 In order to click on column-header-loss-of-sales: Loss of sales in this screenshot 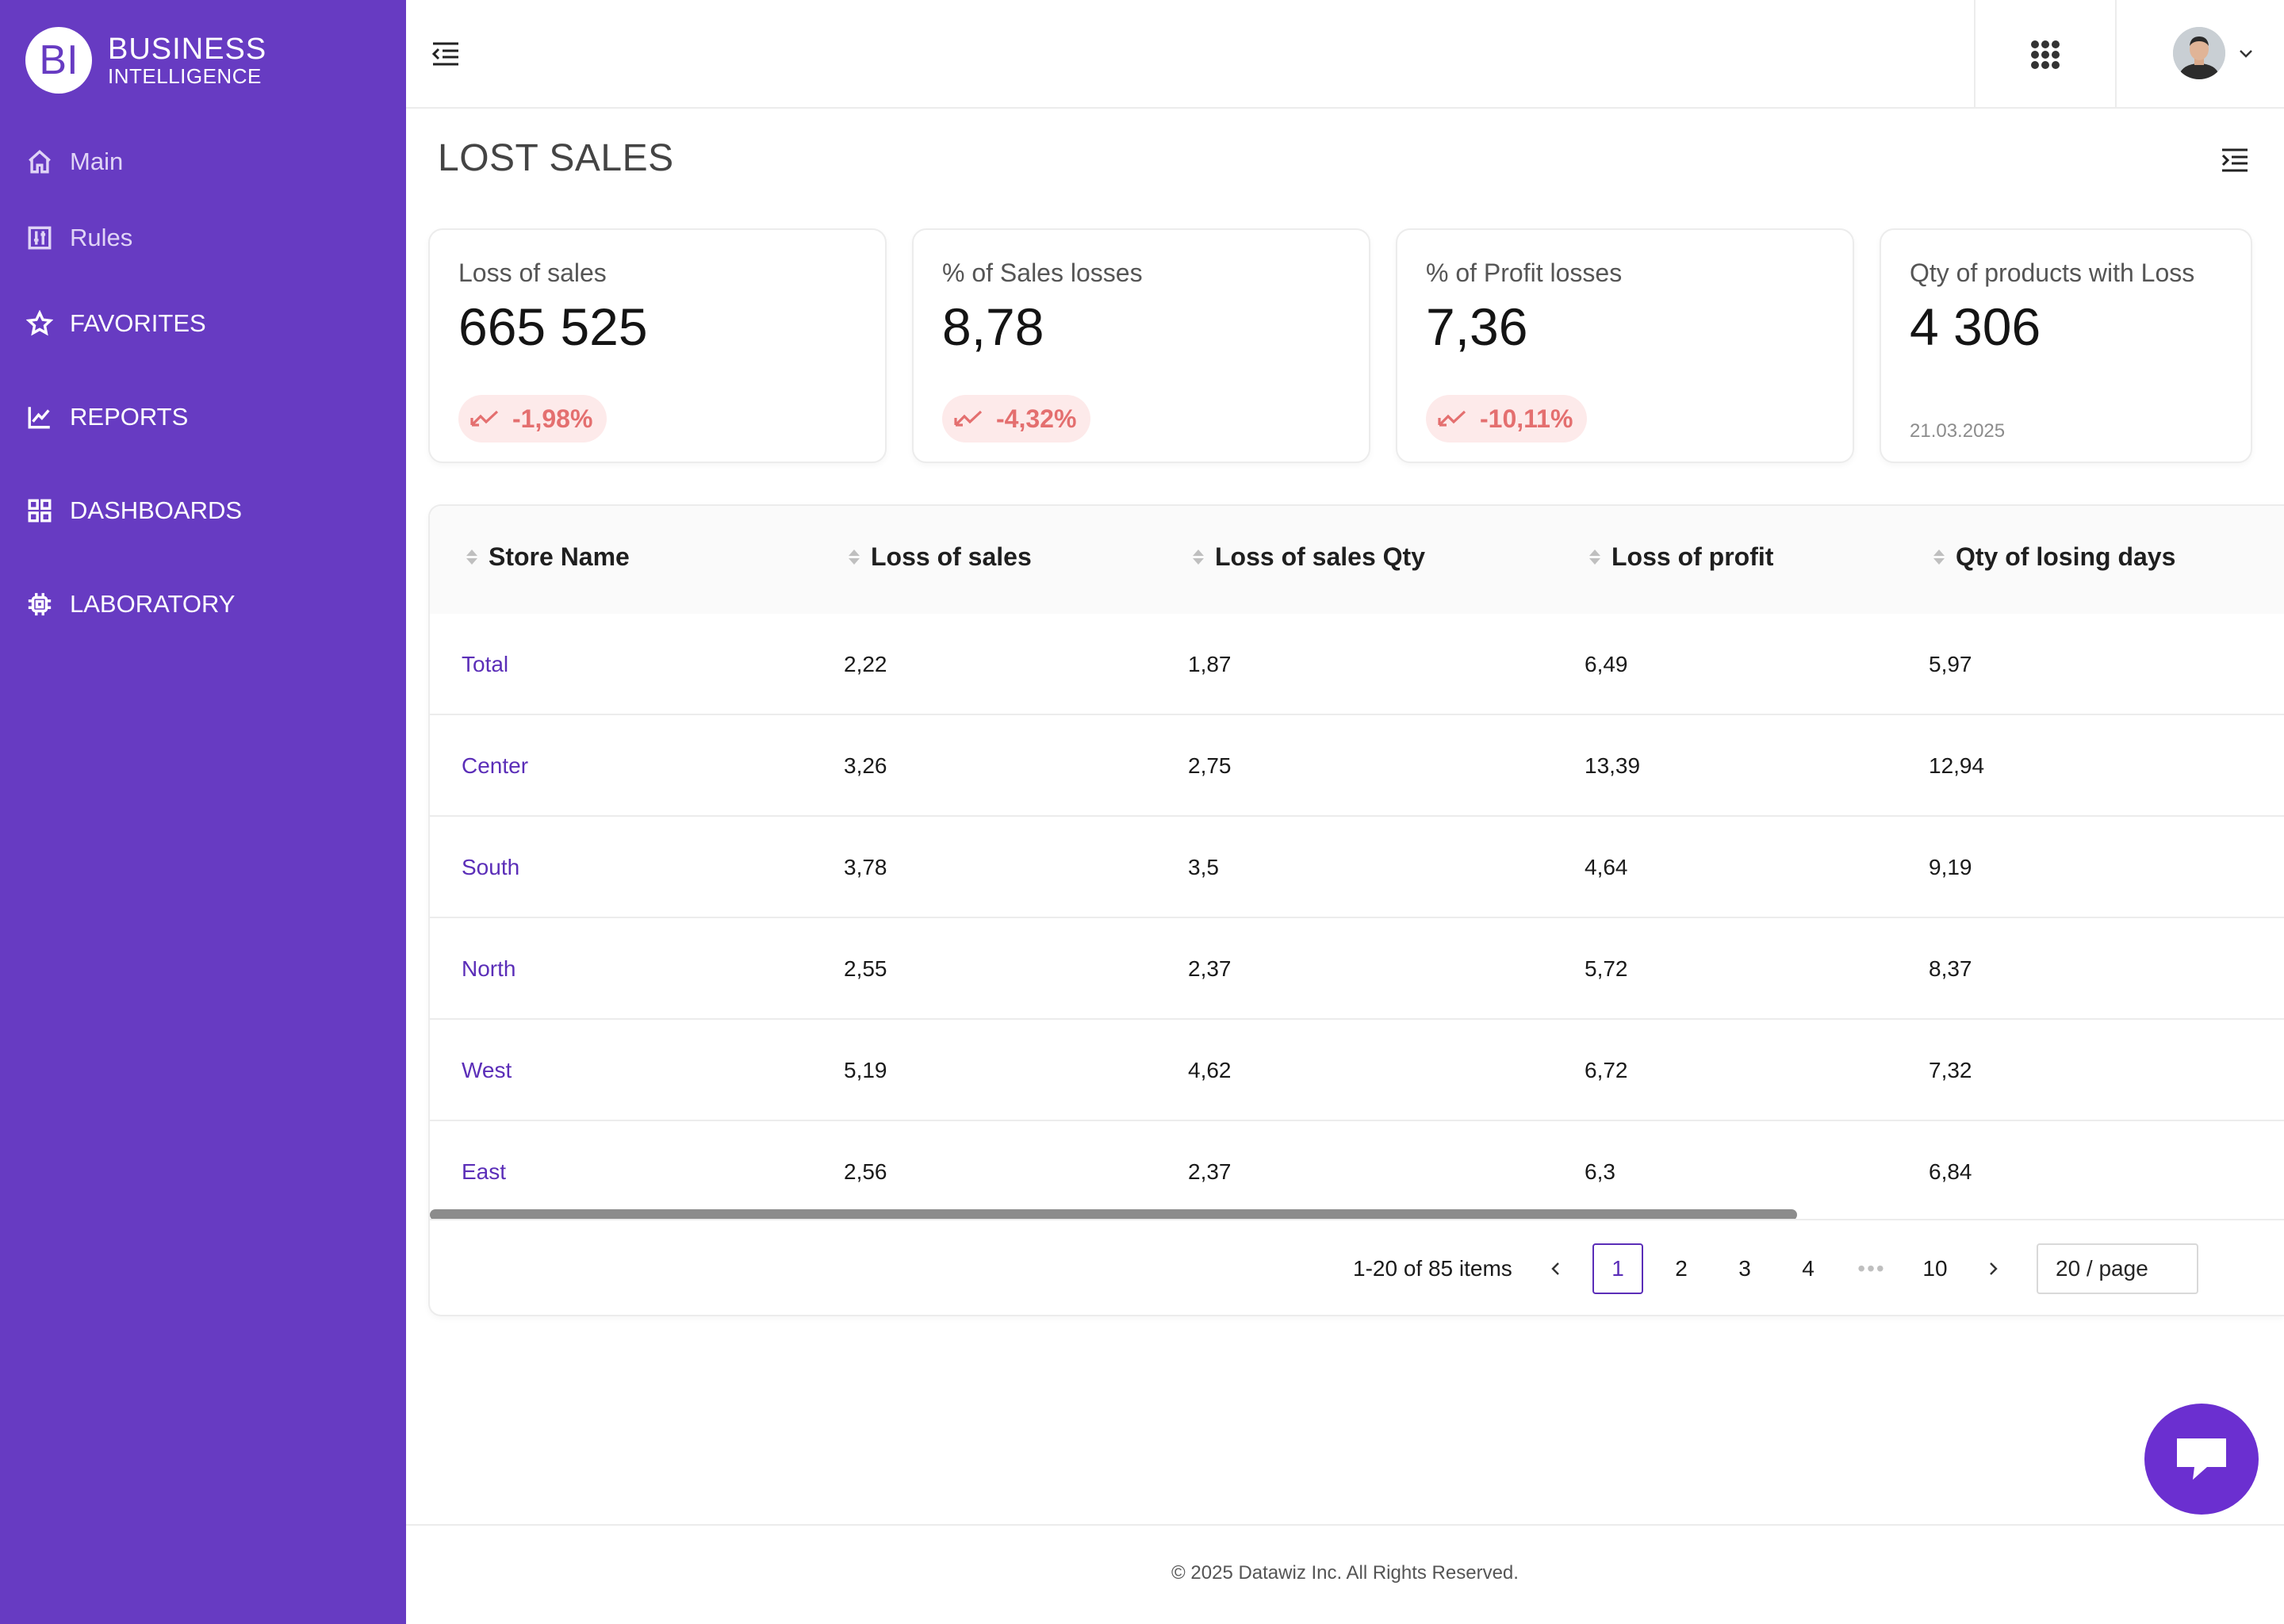, I will do `click(940, 557)`.